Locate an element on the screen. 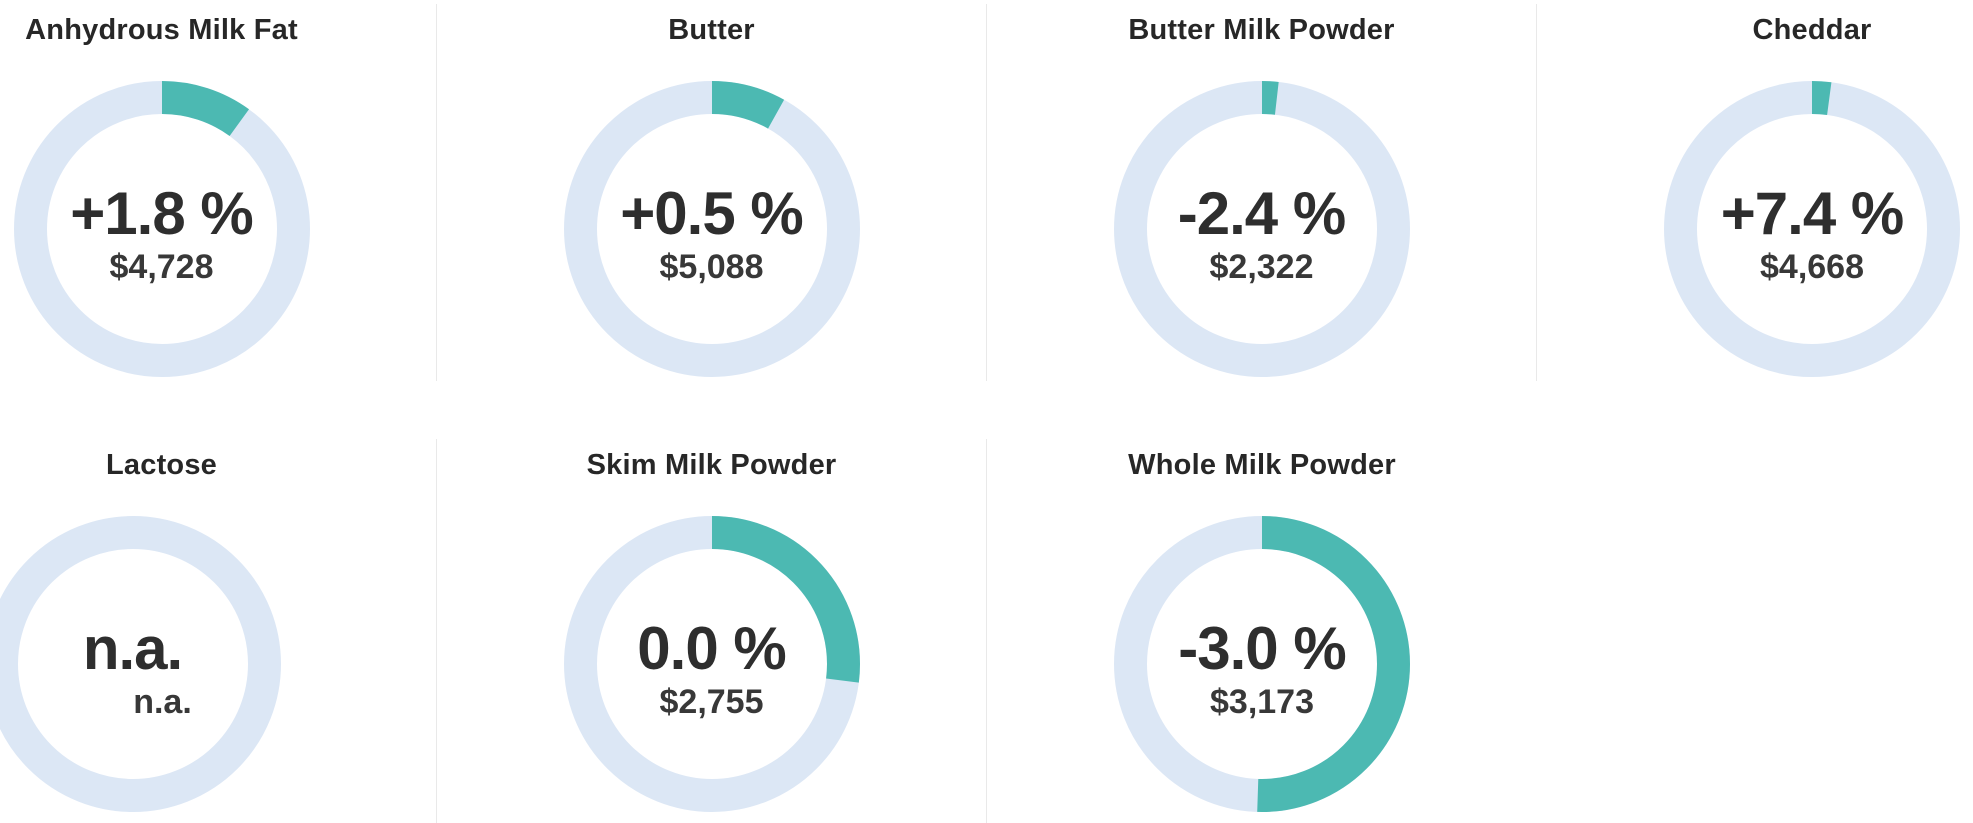  gauge-title: Skim Milk Powder is located at coordinates (711, 465).